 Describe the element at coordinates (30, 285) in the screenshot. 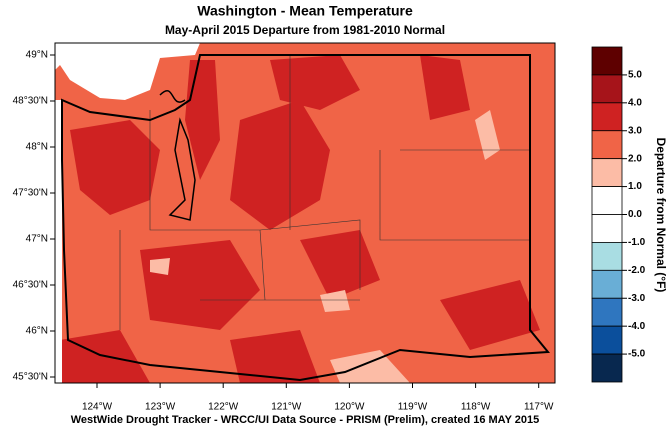

I see `lat-label: 46°30'N` at that location.